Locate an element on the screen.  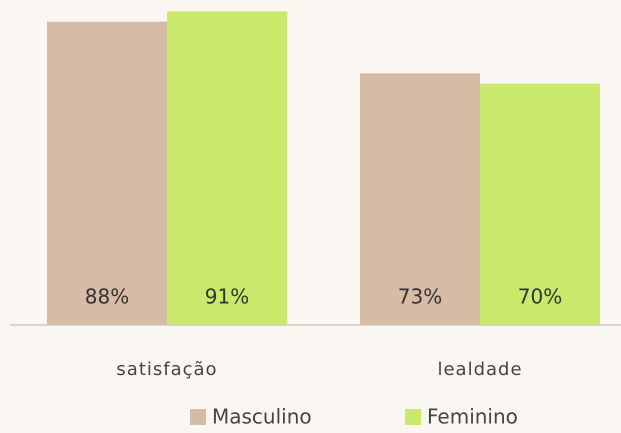
value-label: 88% is located at coordinates (107, 297).